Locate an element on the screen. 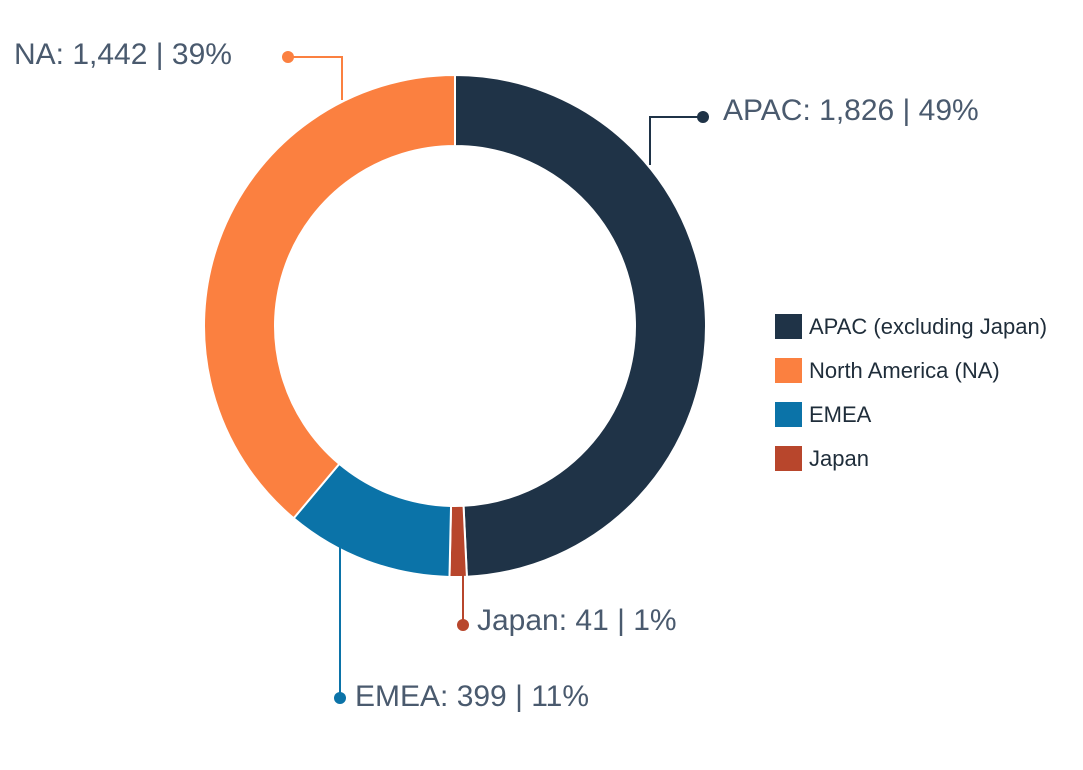 The height and width of the screenshot is (770, 1083). leader-line-apac is located at coordinates (676, 140).